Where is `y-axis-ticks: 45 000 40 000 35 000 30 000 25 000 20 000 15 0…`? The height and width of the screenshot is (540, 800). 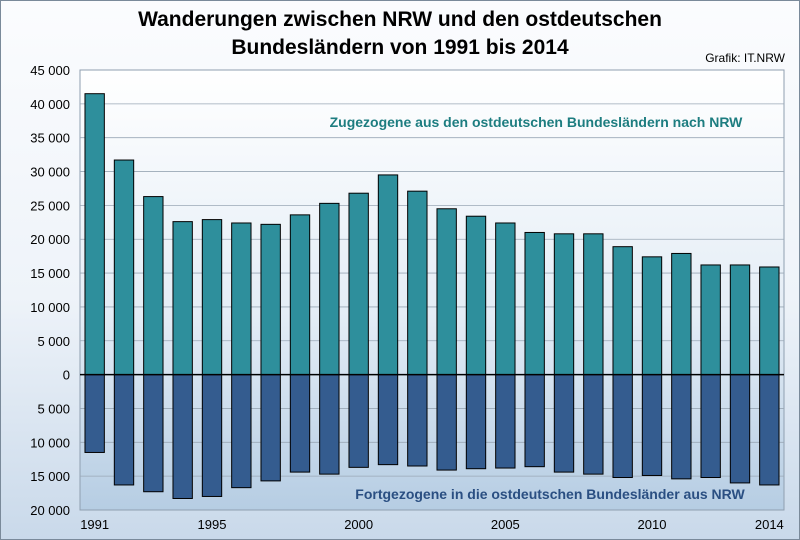
y-axis-ticks: 45 000 40 000 35 000 30 000 25 000 20 000 15 0… is located at coordinates (50, 290).